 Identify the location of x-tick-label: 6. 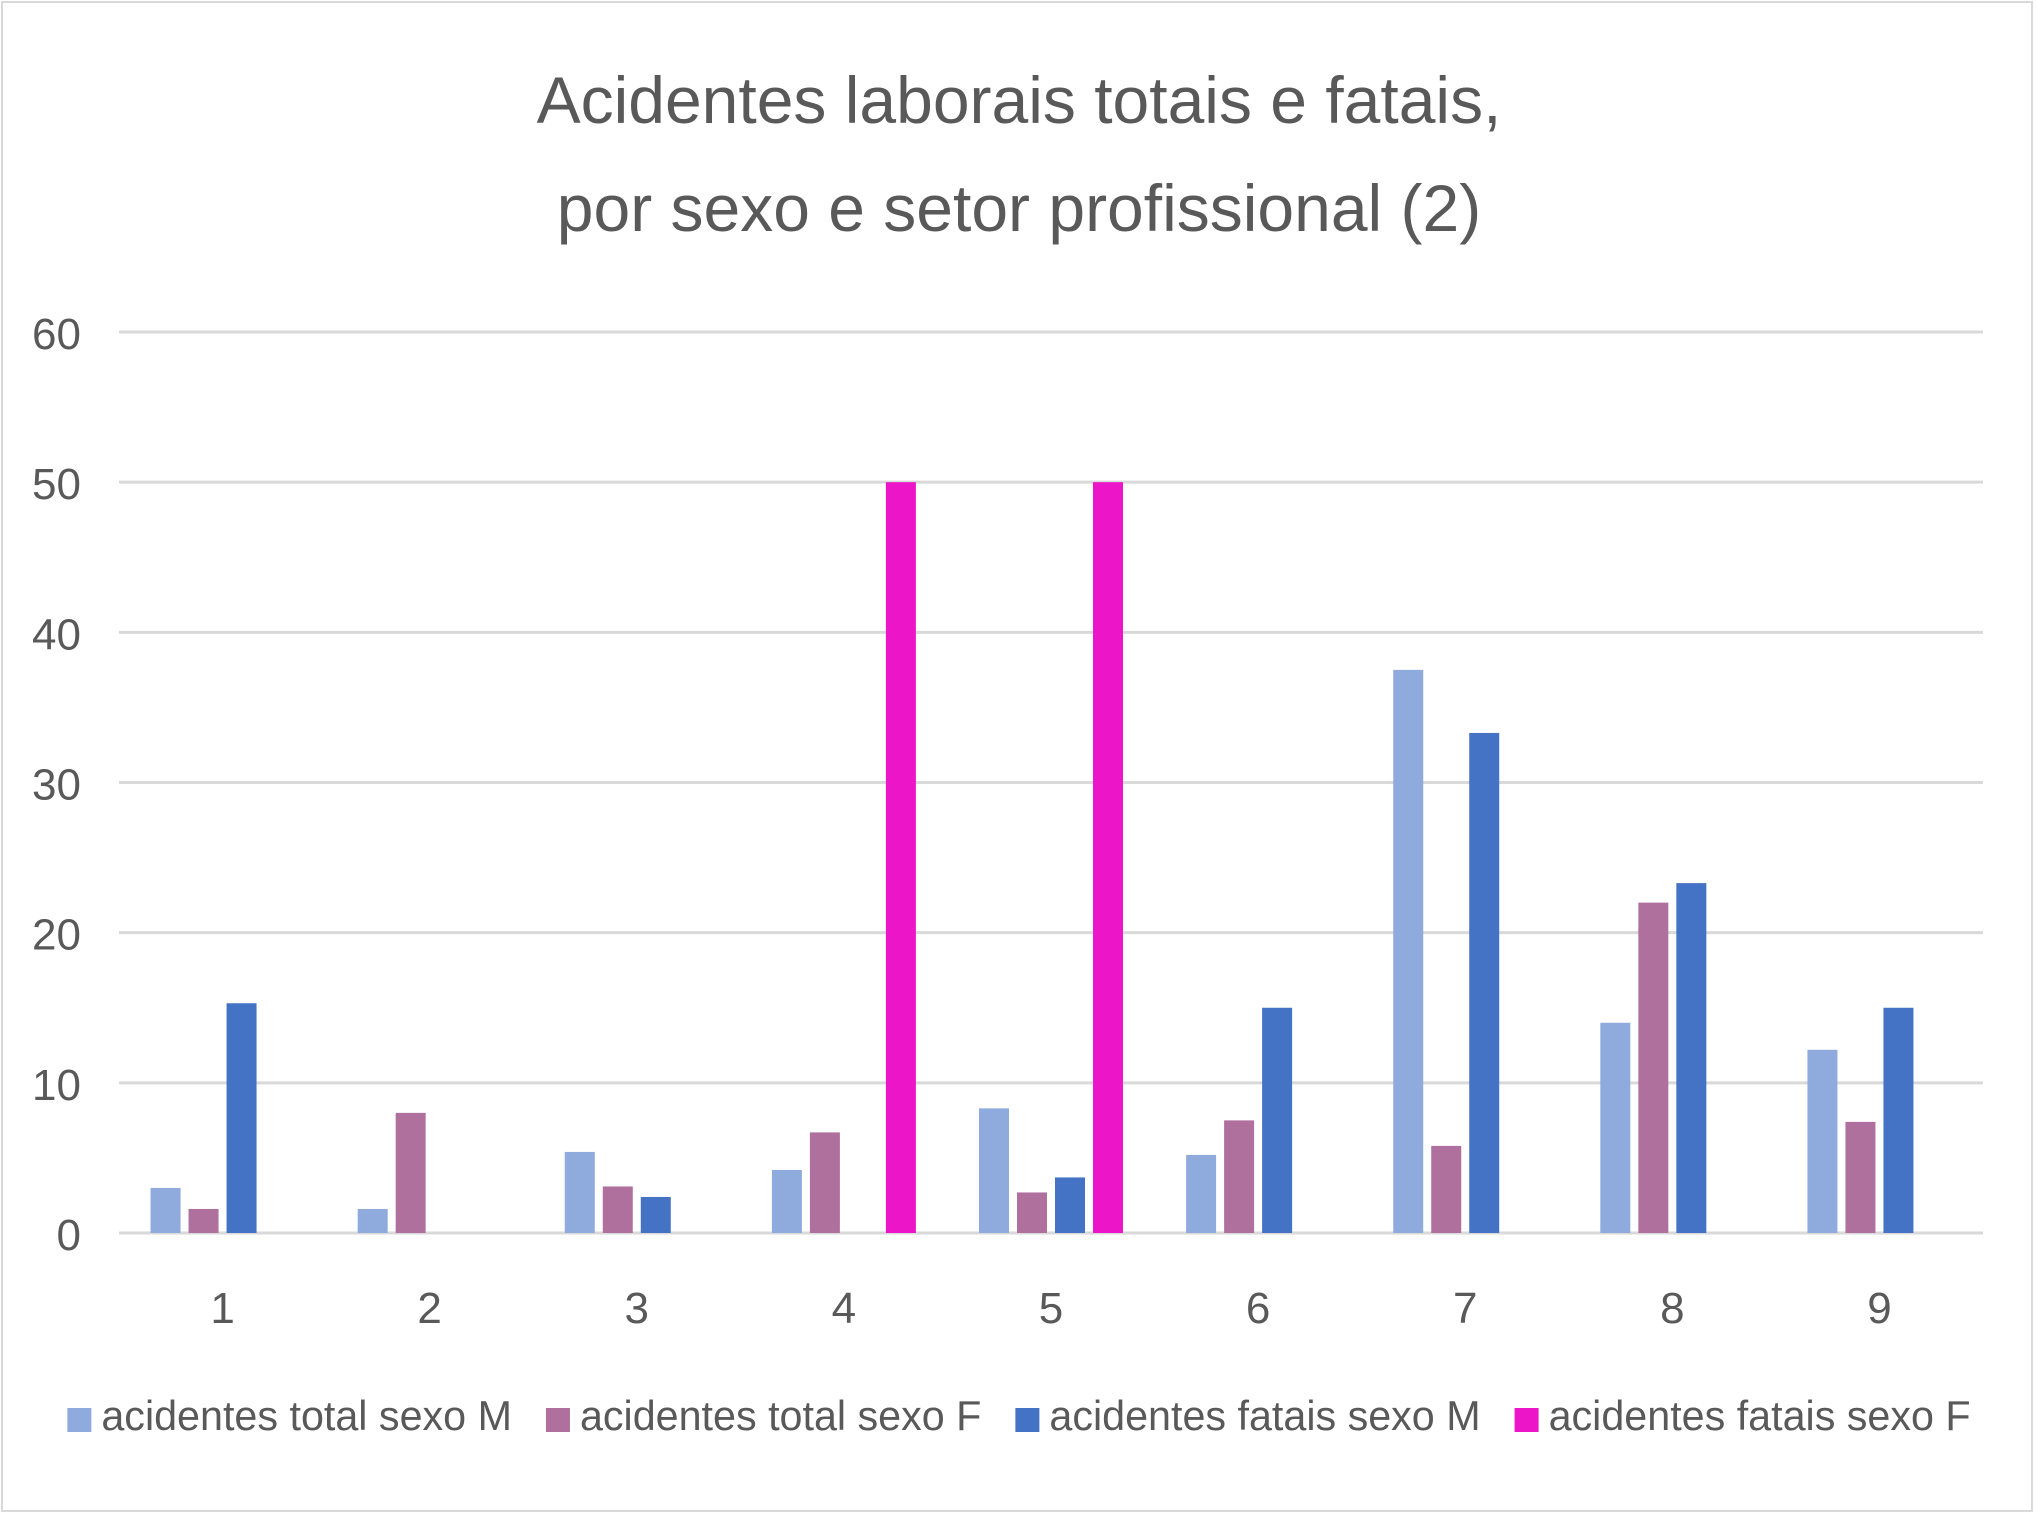
(1258, 1308).